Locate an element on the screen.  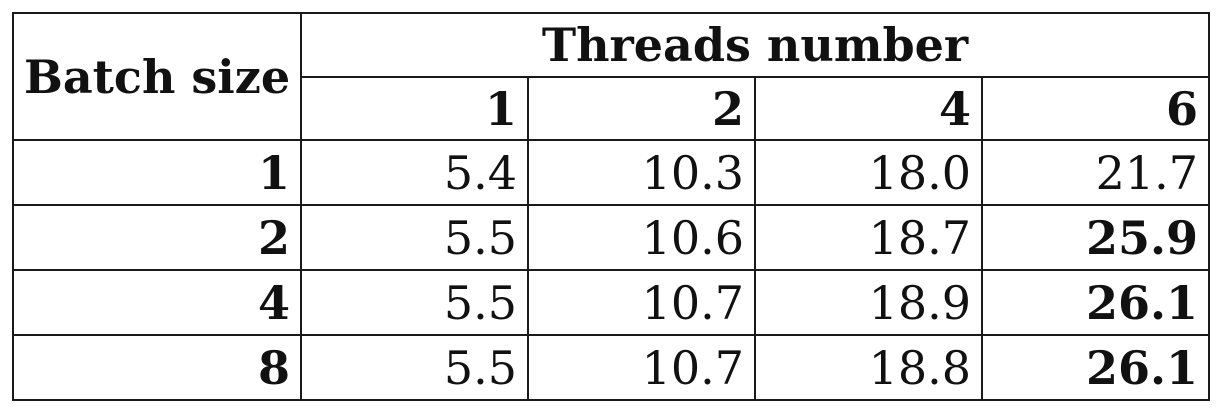
value-cell: 5.4 is located at coordinates (414, 172).